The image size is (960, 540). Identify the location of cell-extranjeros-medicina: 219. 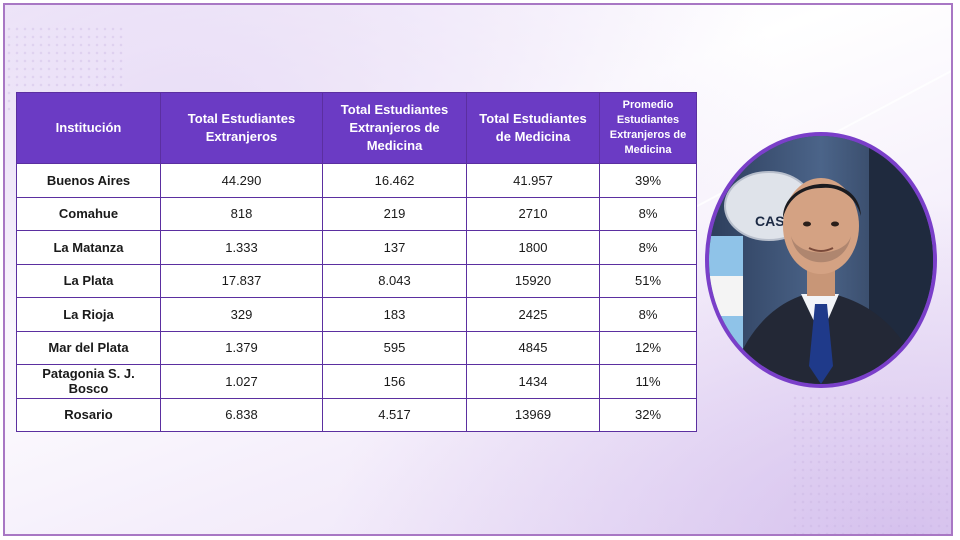
(394, 213).